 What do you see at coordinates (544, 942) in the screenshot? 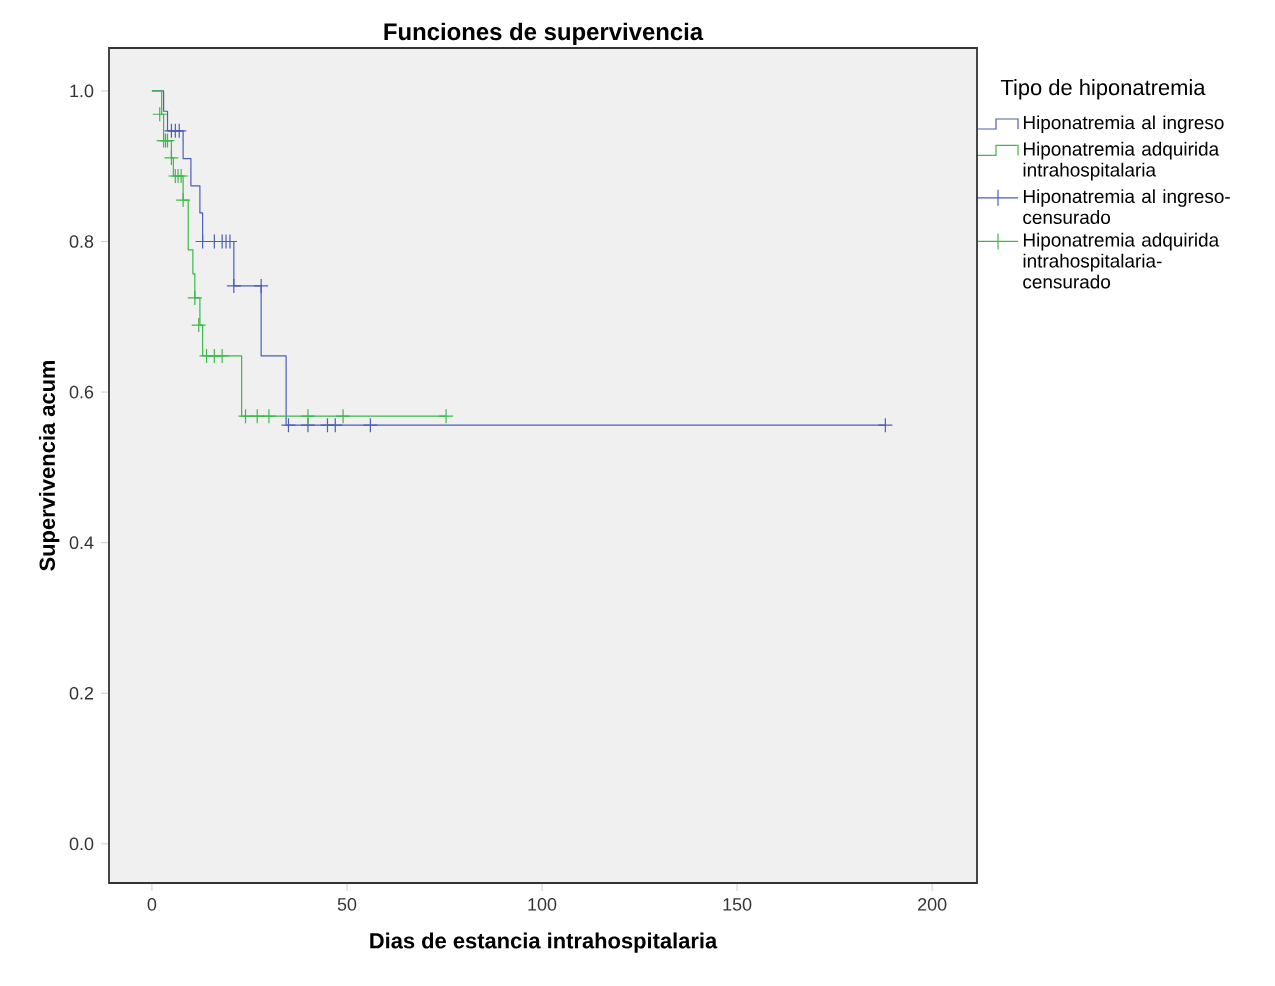
I see `x-axis-title: Dias de estancia intrahospitalaria` at bounding box center [544, 942].